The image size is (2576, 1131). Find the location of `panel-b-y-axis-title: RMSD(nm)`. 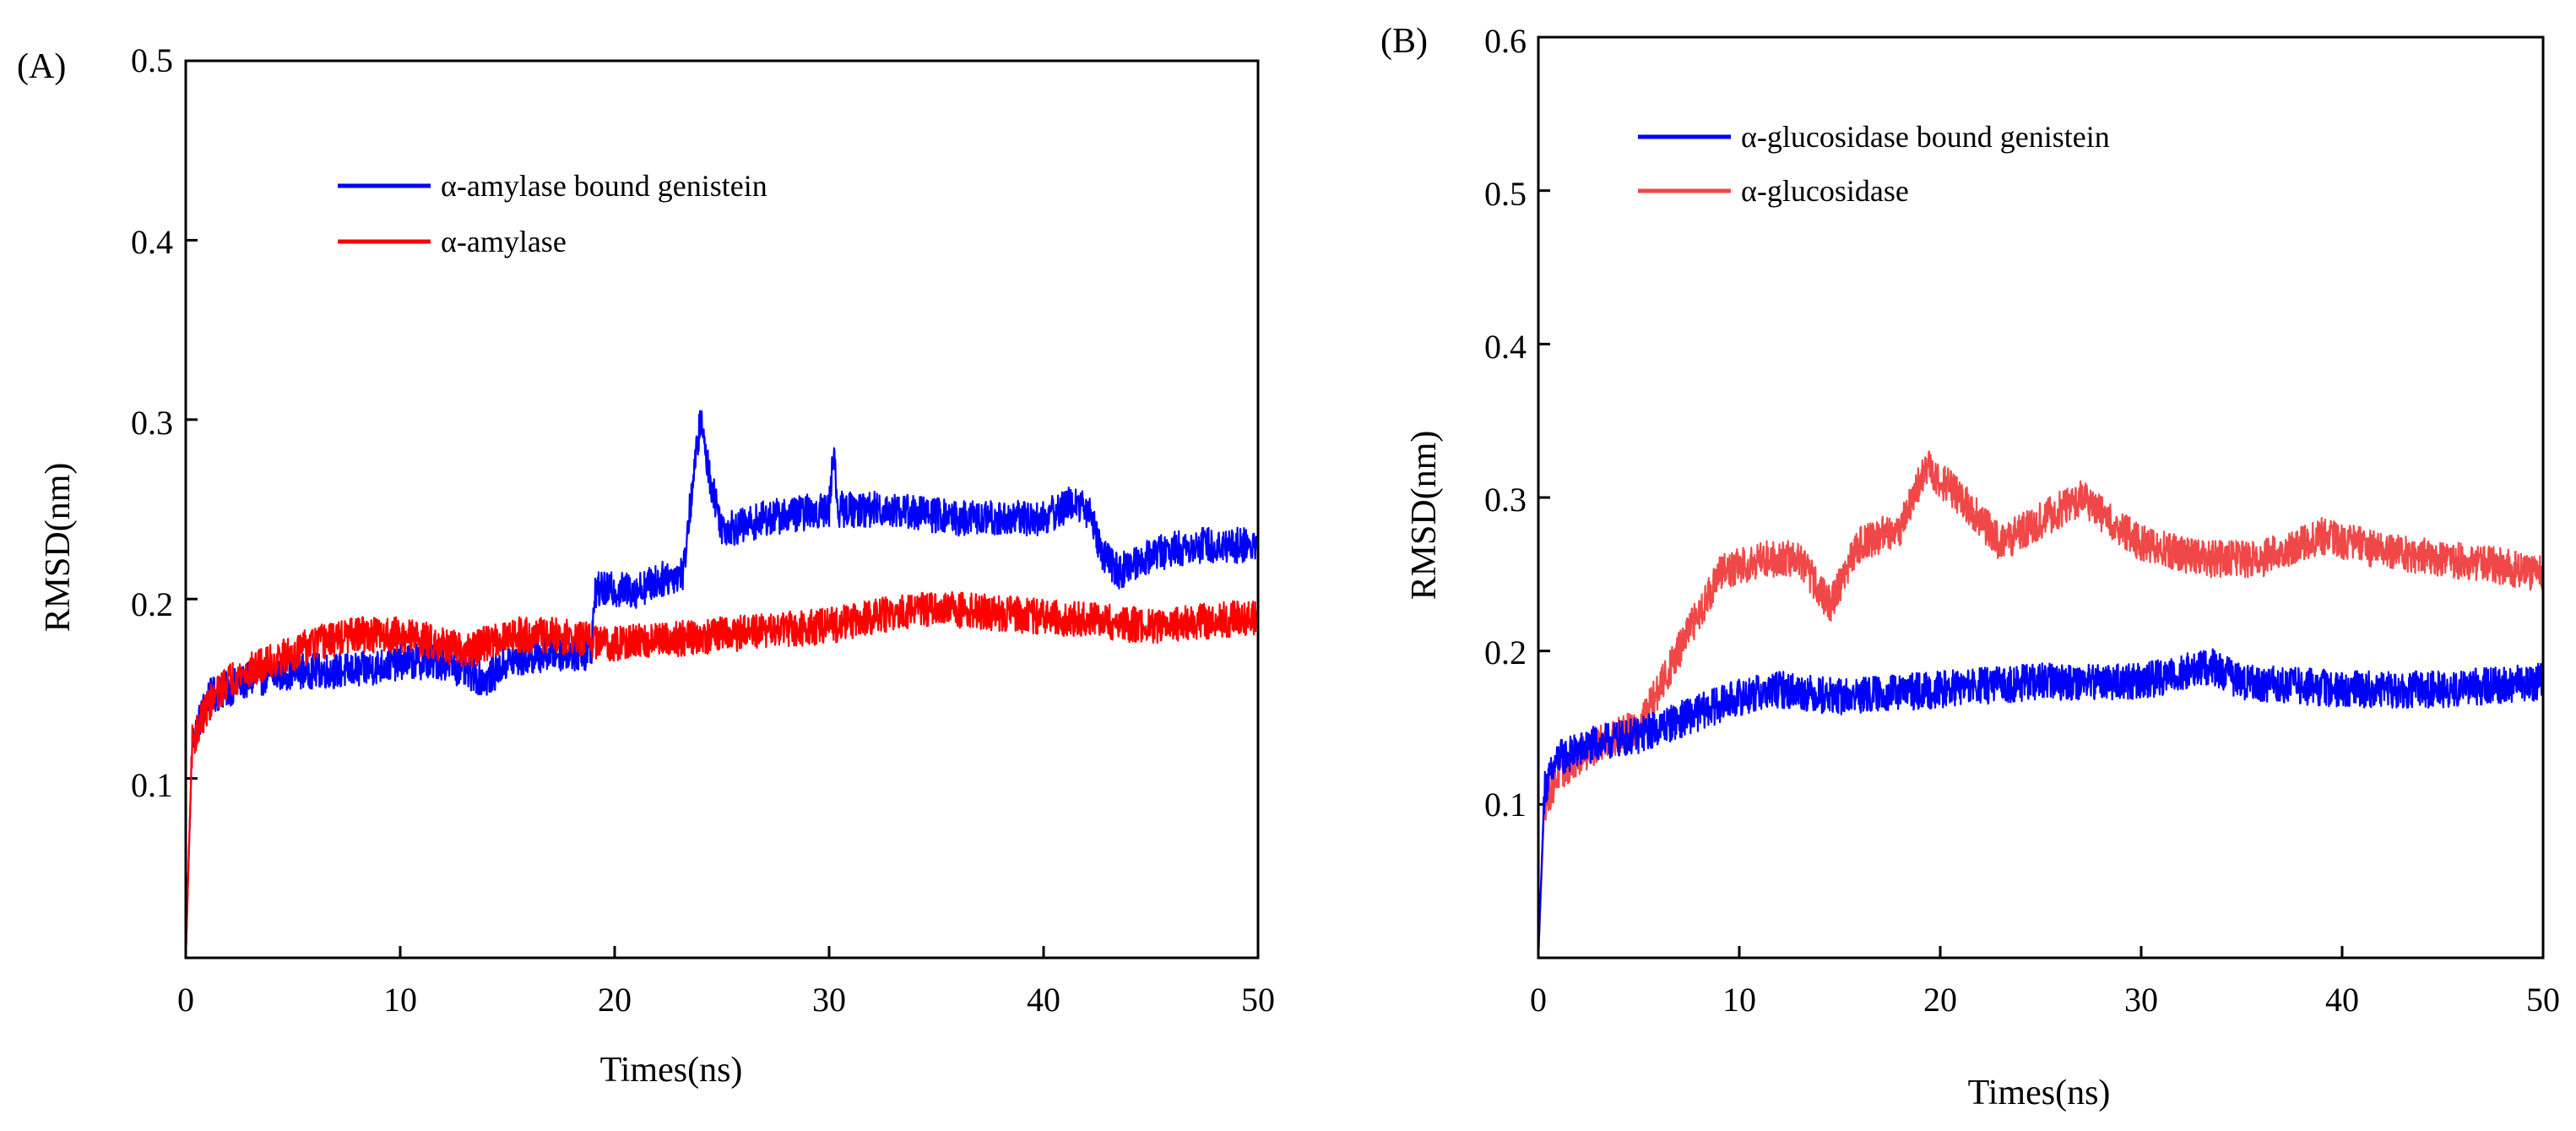

panel-b-y-axis-title: RMSD(nm) is located at coordinates (1424, 516).